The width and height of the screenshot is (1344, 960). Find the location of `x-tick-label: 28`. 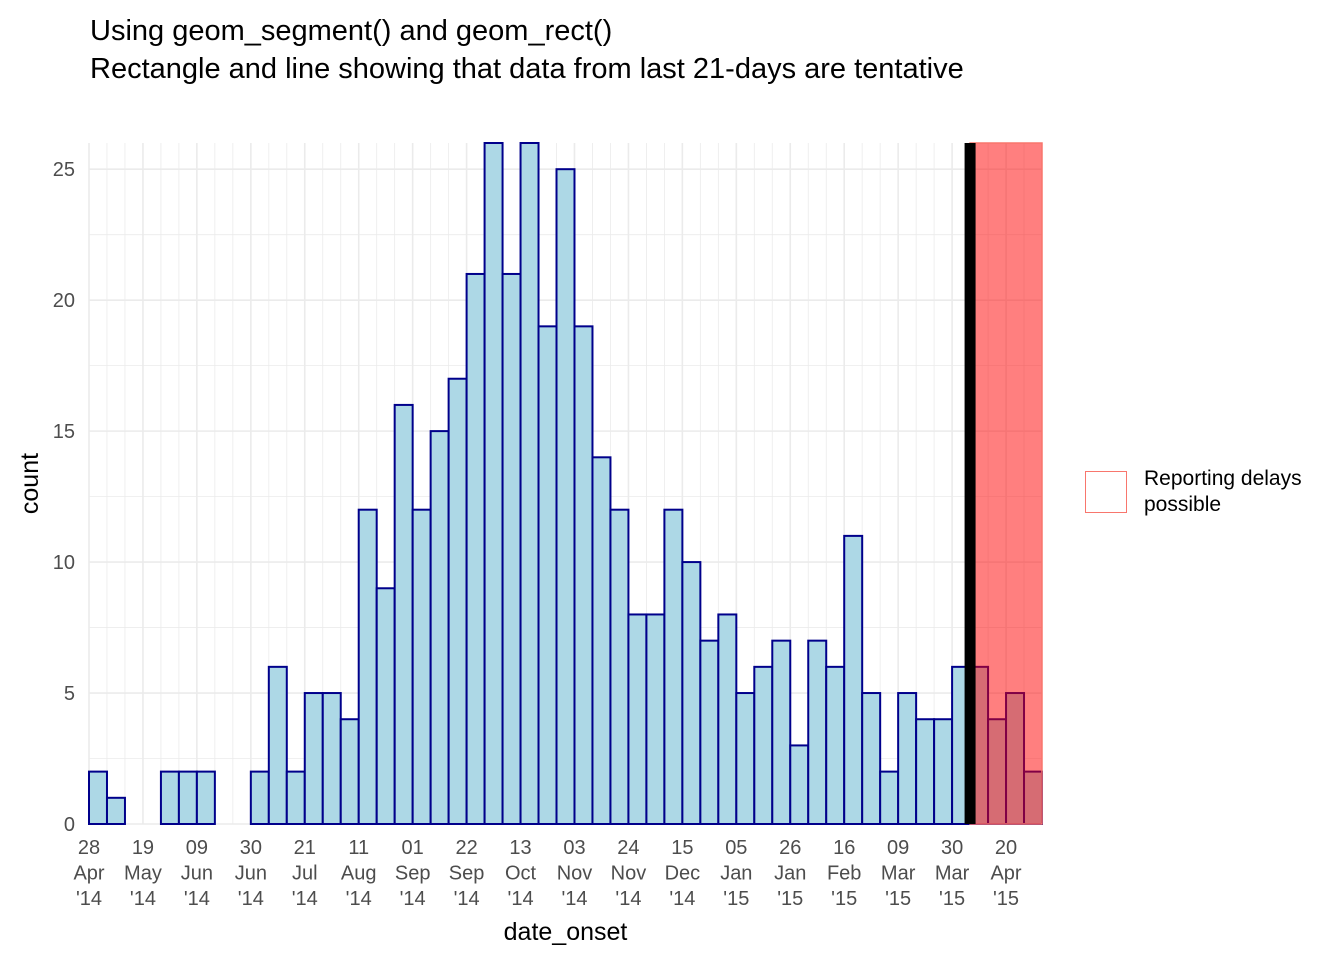

x-tick-label: 28 is located at coordinates (89, 848).